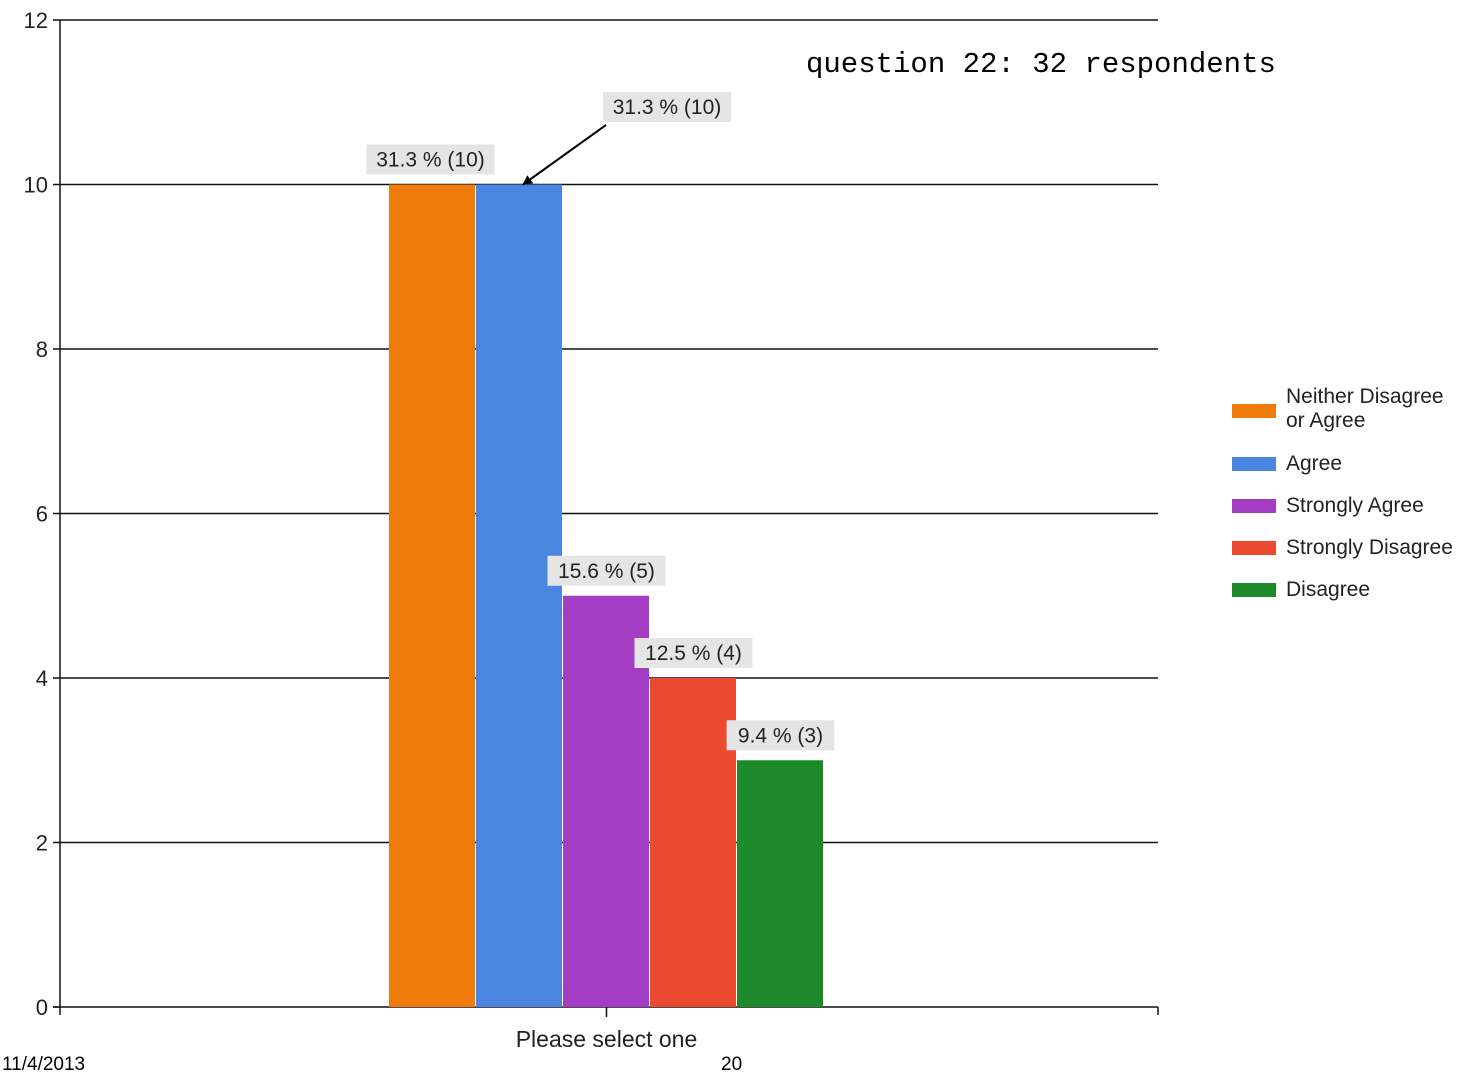 The image size is (1484, 1073). Describe the element at coordinates (42, 843) in the screenshot. I see `y-tick-label: 2` at that location.